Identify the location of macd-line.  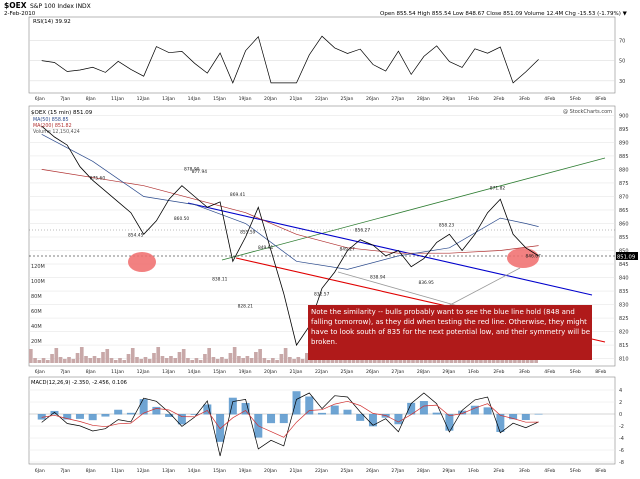
(290, 424).